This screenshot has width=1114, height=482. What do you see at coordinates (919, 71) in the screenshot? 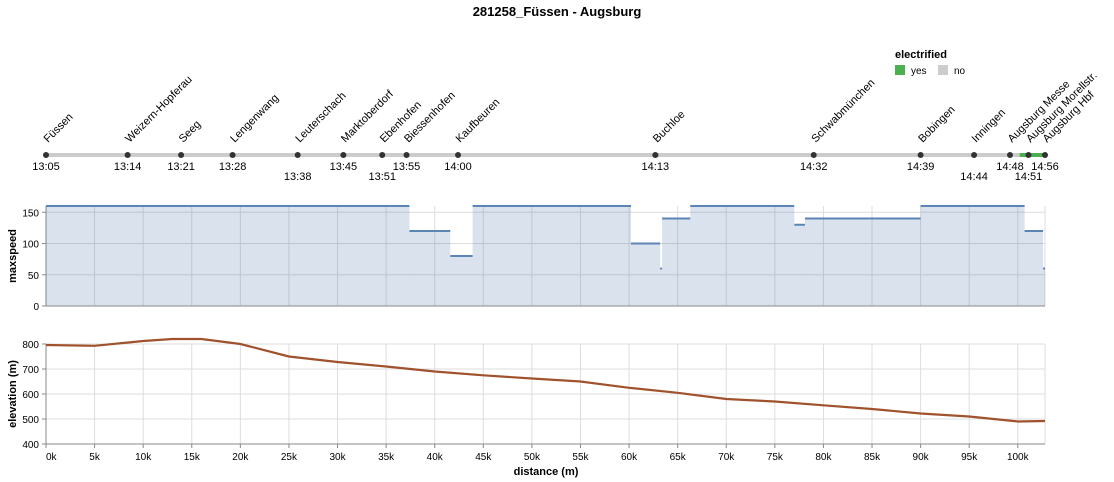
I see `legend-label-yes: yes` at bounding box center [919, 71].